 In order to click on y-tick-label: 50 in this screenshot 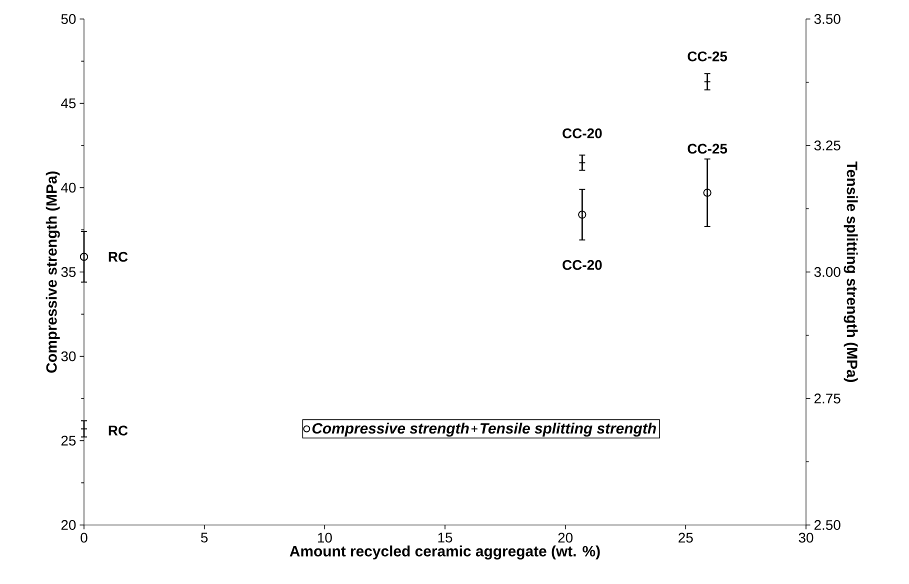, I will do `click(68, 19)`.